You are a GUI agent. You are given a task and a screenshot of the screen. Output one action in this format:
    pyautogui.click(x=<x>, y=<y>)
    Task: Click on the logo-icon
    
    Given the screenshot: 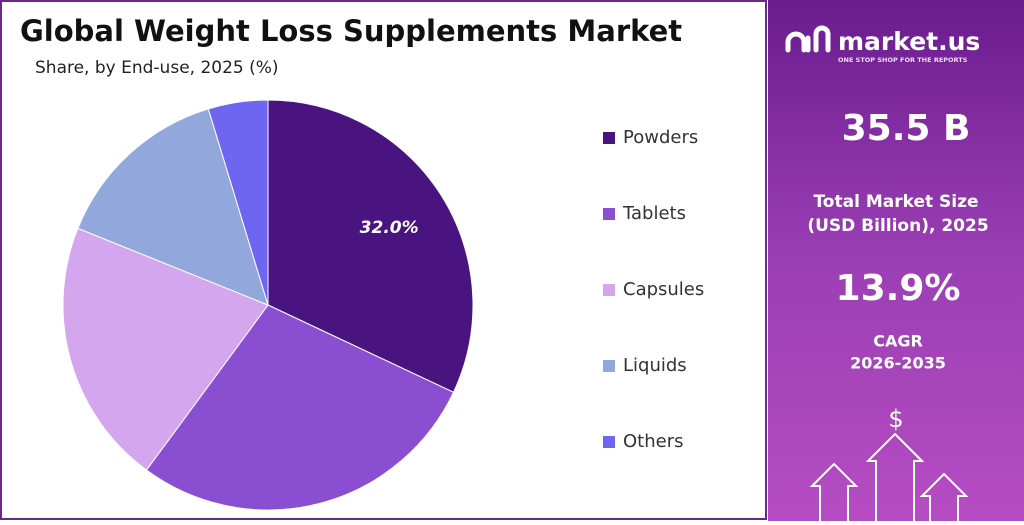 What is the action you would take?
    pyautogui.click(x=808, y=39)
    